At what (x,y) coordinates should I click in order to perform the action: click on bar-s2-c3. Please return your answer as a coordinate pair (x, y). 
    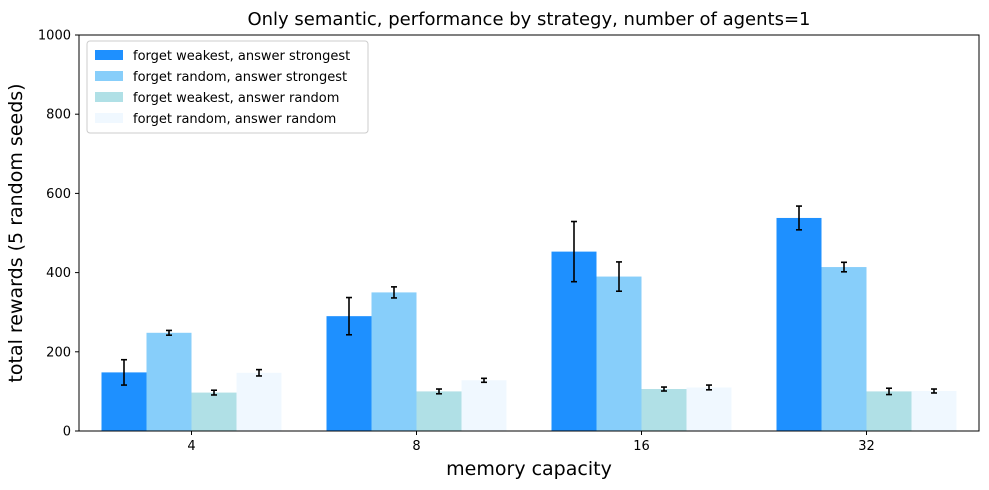
    Looking at the image, I should click on (889, 411).